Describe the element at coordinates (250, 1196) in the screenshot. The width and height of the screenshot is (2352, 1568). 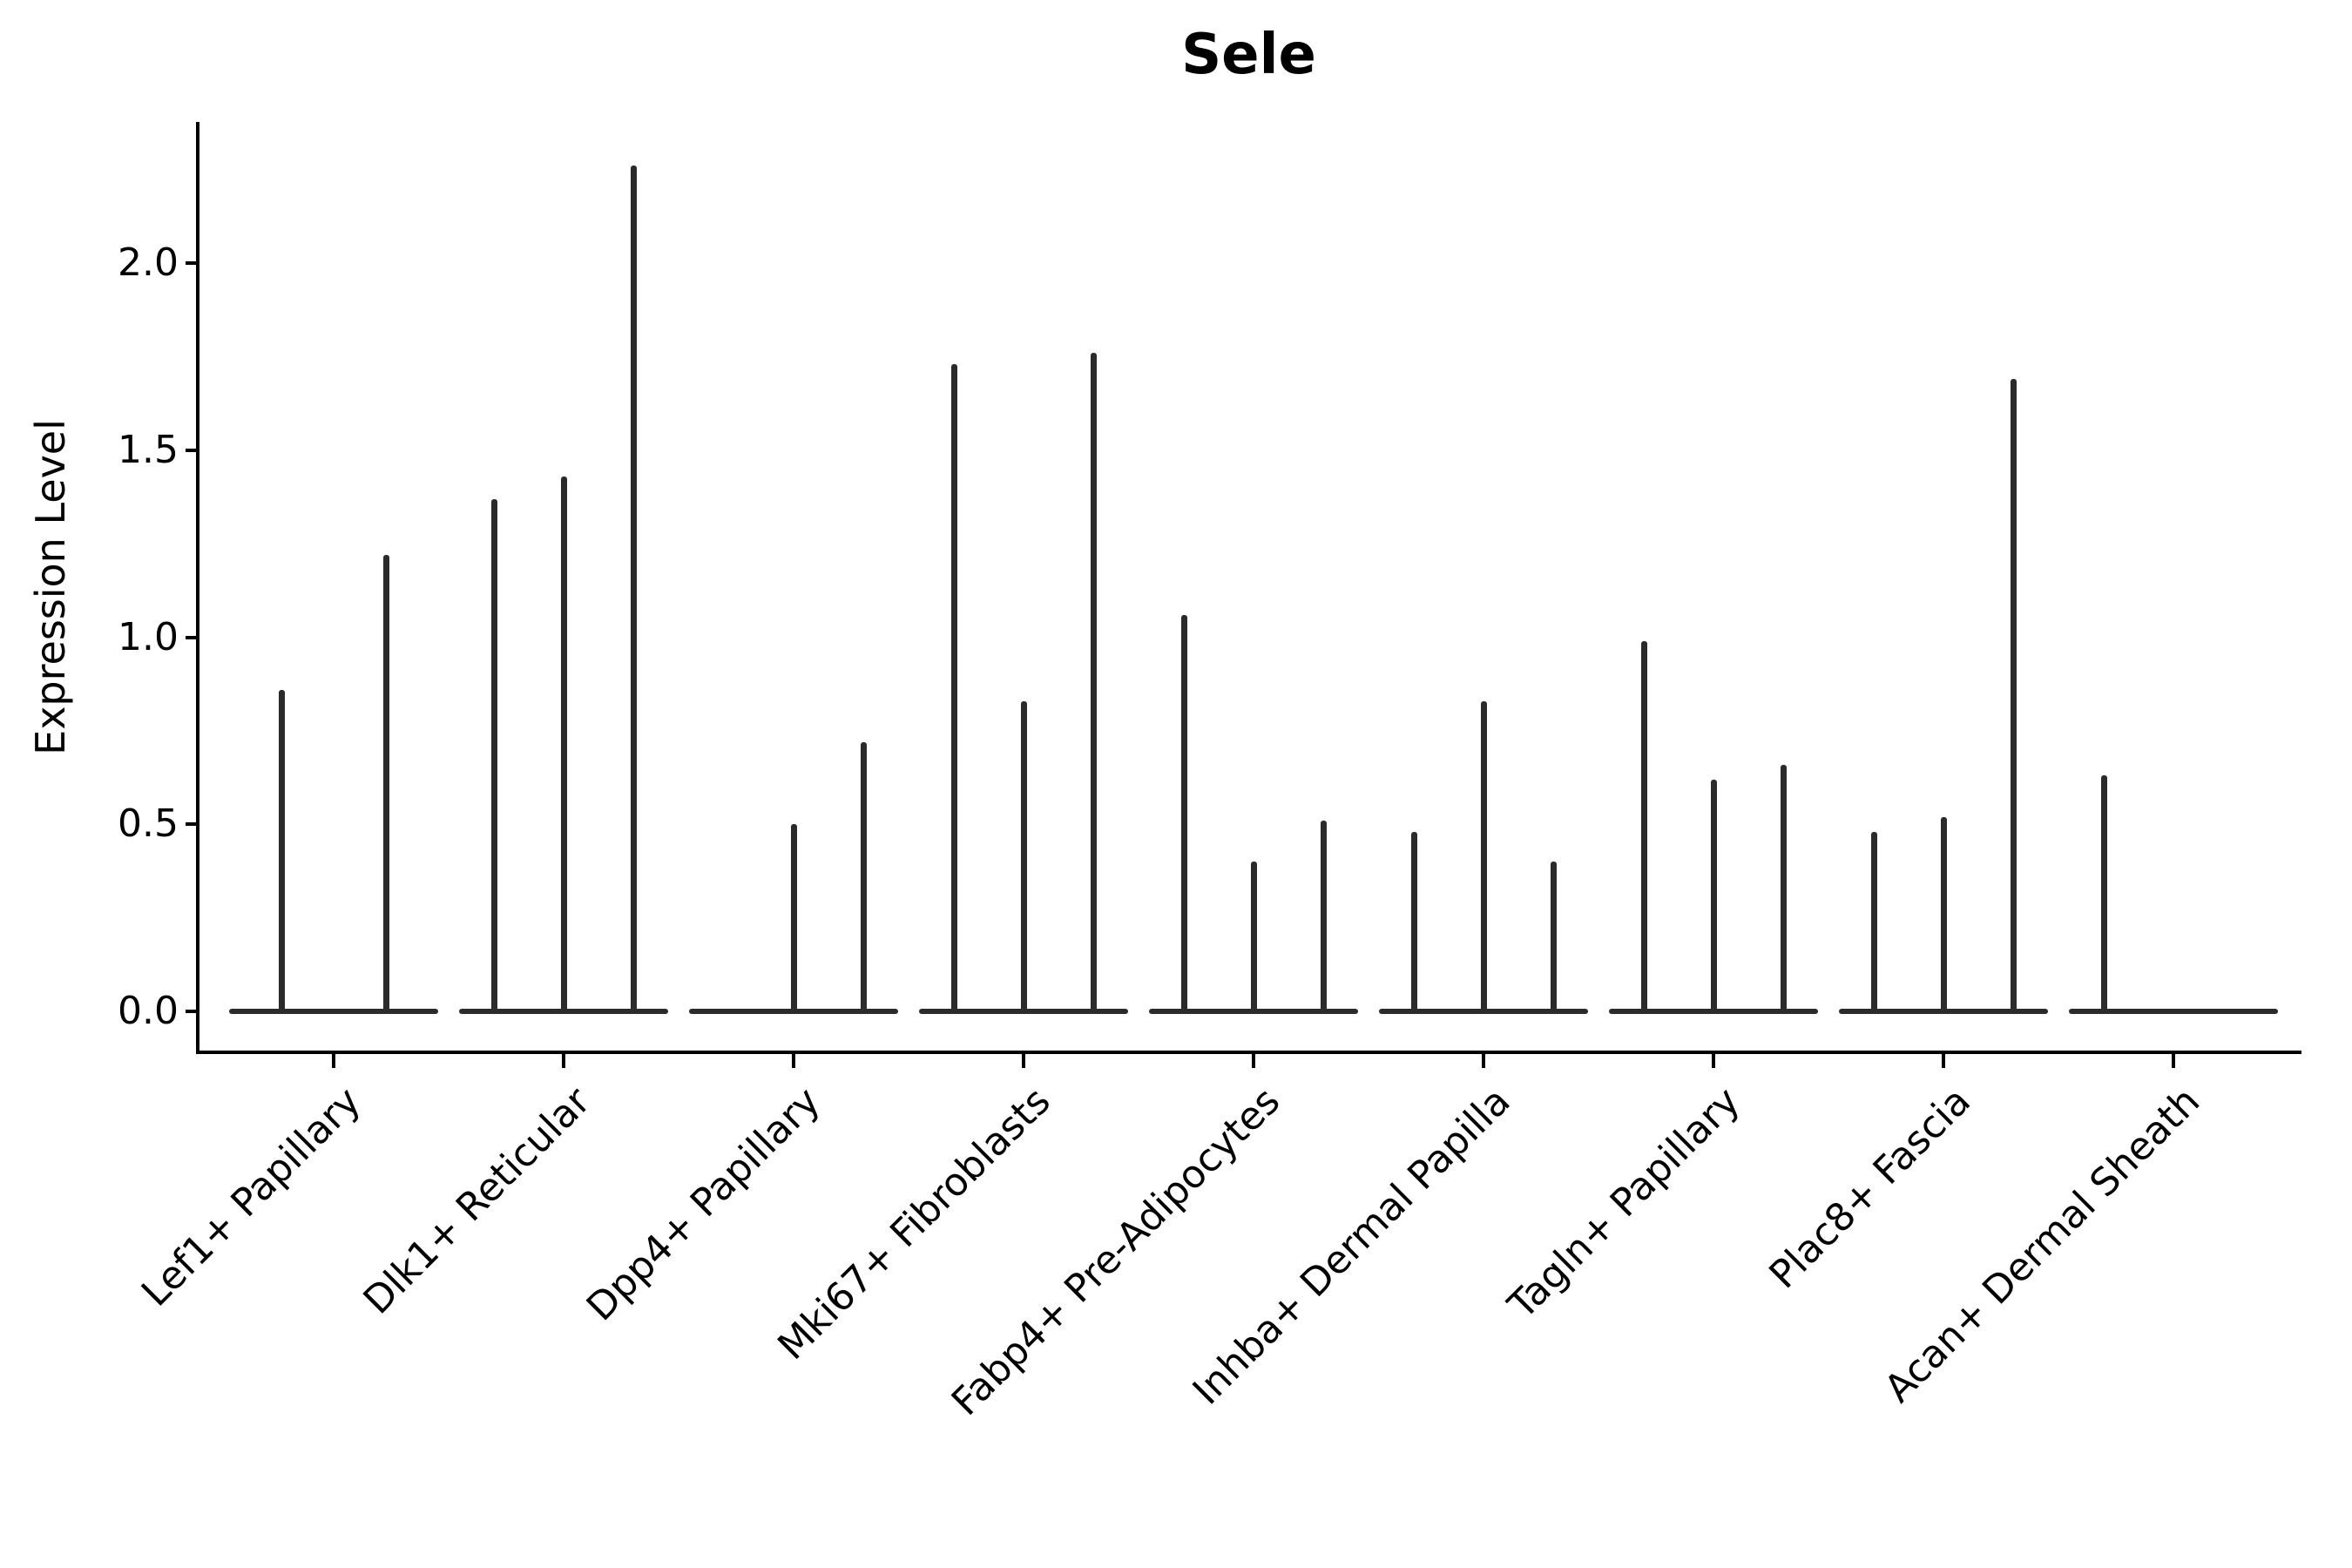
I see `x-tick-label: Lef1+ Papillary` at that location.